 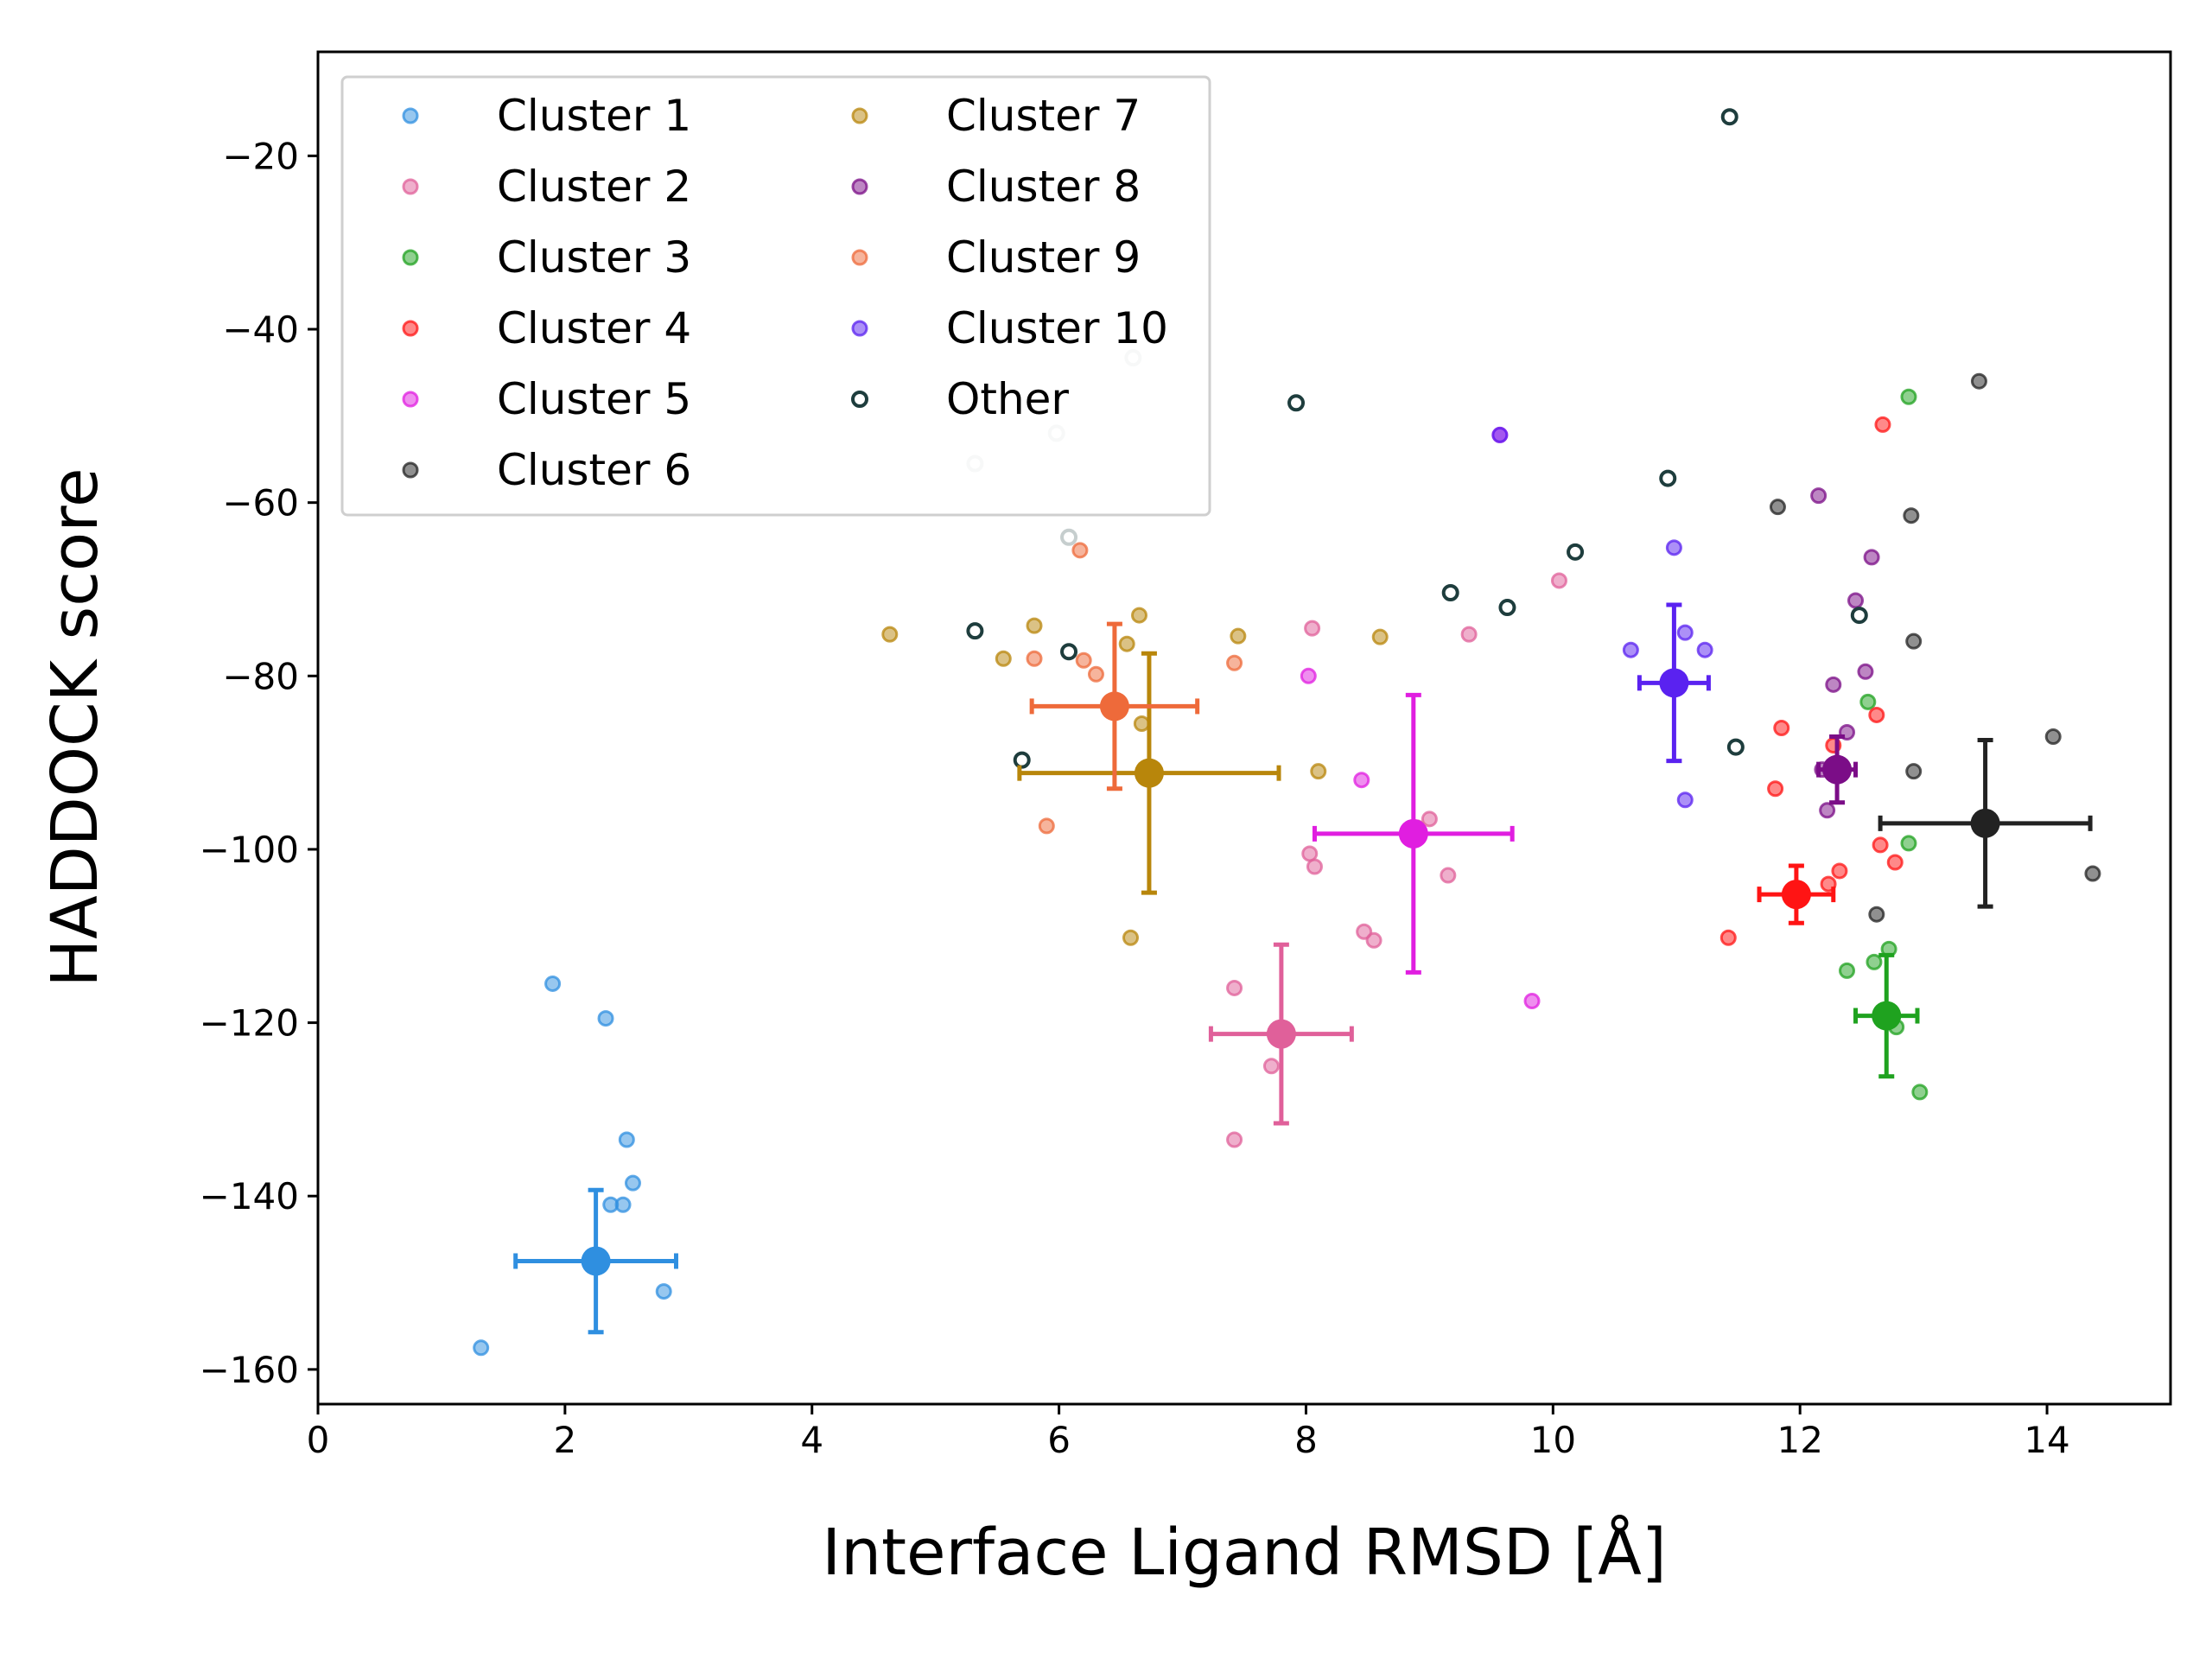 I want to click on x-axis-label: Interface Ligand RMSD [Å], so click(x=1244, y=1552).